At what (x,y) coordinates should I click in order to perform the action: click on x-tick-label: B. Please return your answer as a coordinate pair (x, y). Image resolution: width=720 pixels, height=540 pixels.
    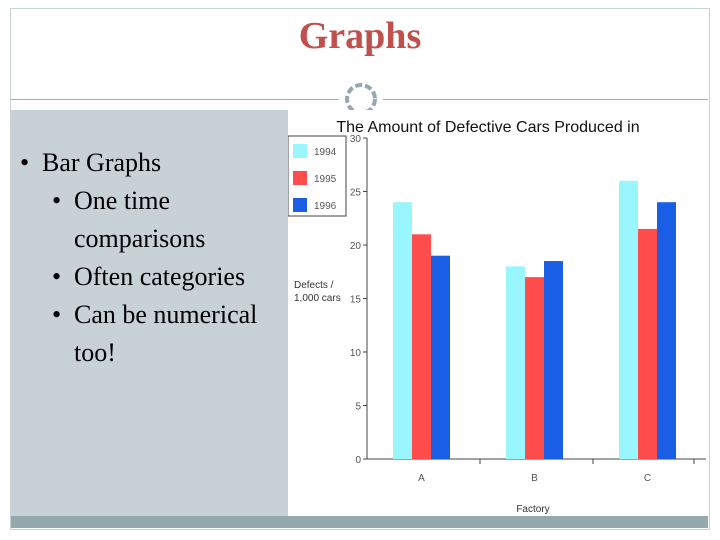
    Looking at the image, I should click on (534, 478).